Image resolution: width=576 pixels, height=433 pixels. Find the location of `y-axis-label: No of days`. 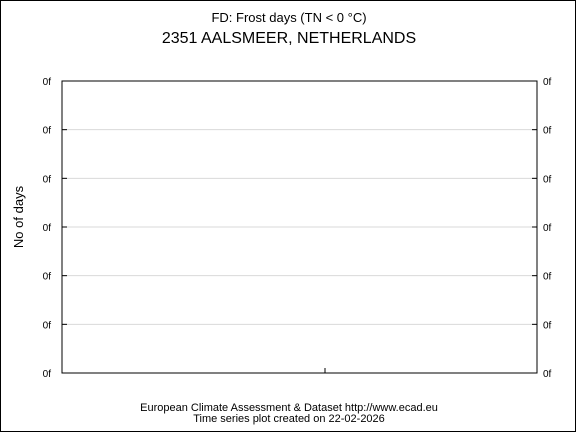

y-axis-label: No of days is located at coordinates (18, 216).